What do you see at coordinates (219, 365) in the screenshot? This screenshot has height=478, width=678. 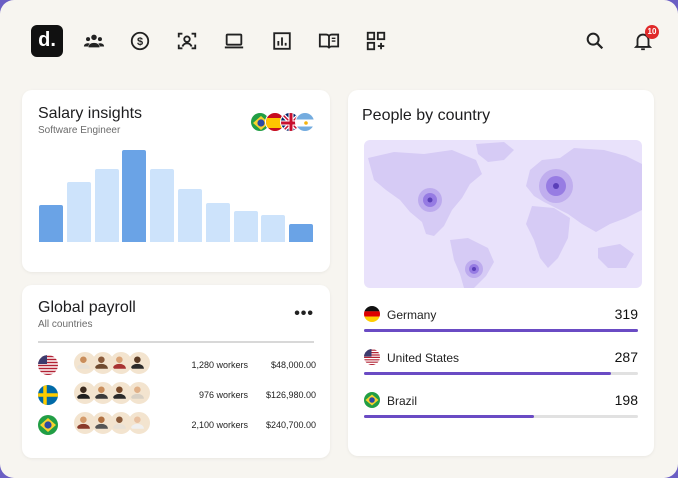 I see `worker-count: 1,280 workers` at bounding box center [219, 365].